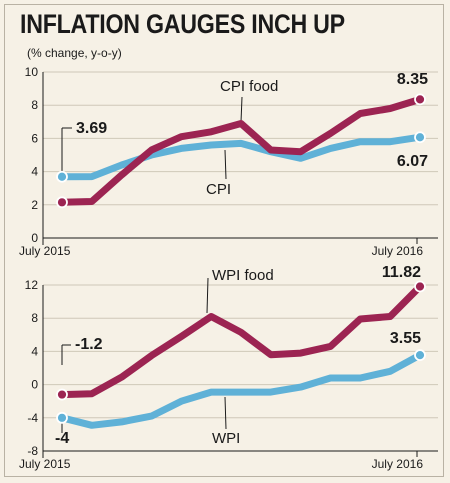 The image size is (450, 483). Describe the element at coordinates (218, 189) in the screenshot. I see `series-label: CPI` at that location.